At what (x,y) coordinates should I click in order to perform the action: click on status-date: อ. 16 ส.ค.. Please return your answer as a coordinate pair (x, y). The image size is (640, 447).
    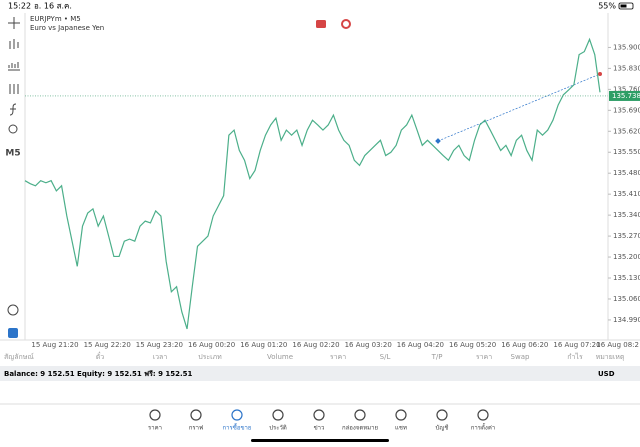
    Looking at the image, I should click on (53, 6).